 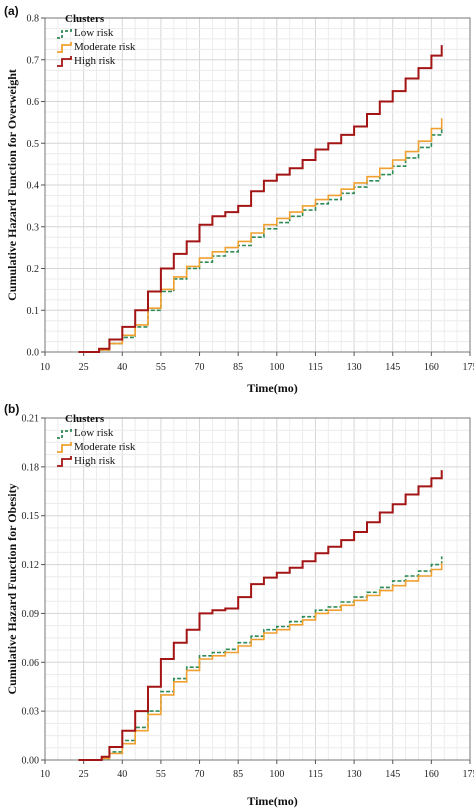 What do you see at coordinates (31, 467) in the screenshot?
I see `y-tick-label: 0.18` at bounding box center [31, 467].